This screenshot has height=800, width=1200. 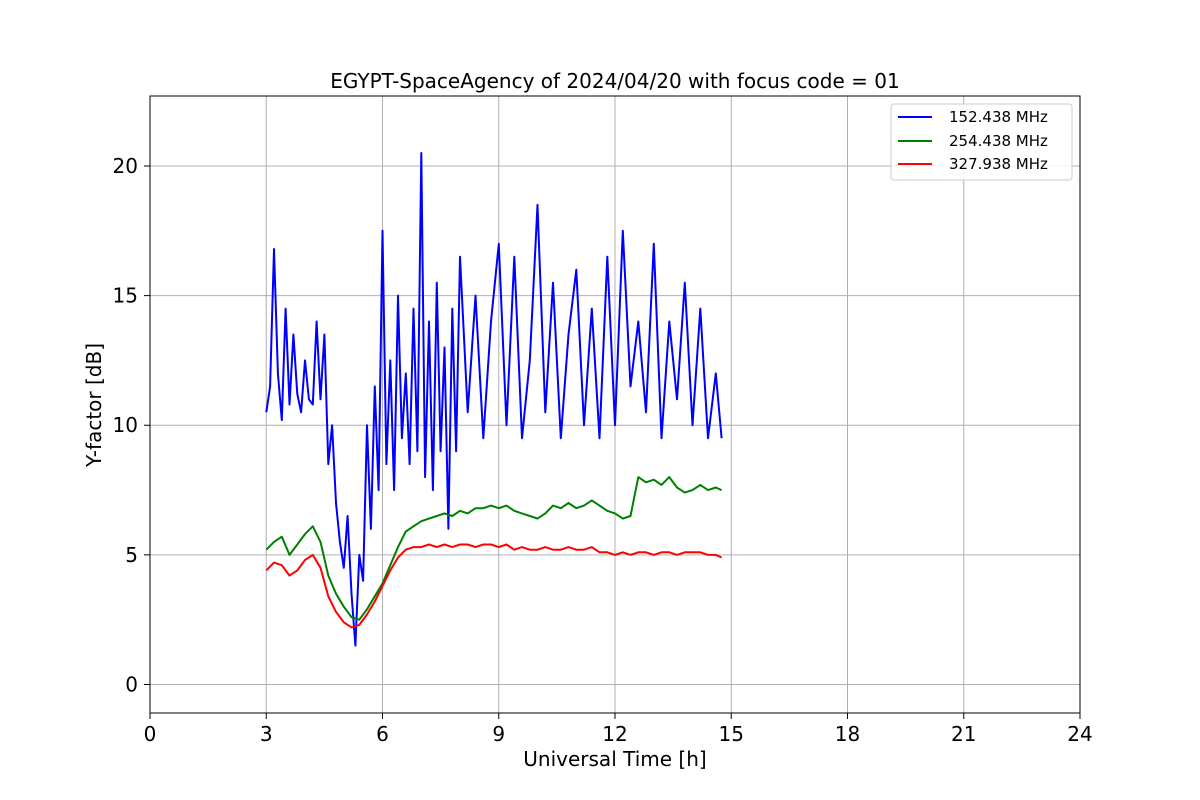 I want to click on legend: 152.438 MHz 254.438 MHz 327.938 MHz, so click(x=981, y=142).